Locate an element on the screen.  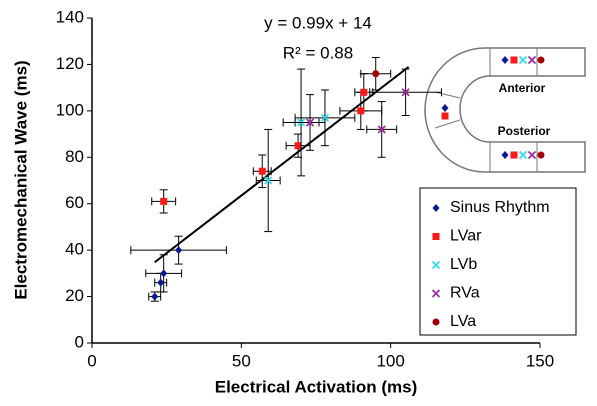
y-tick-label: 0 is located at coordinates (79, 341).